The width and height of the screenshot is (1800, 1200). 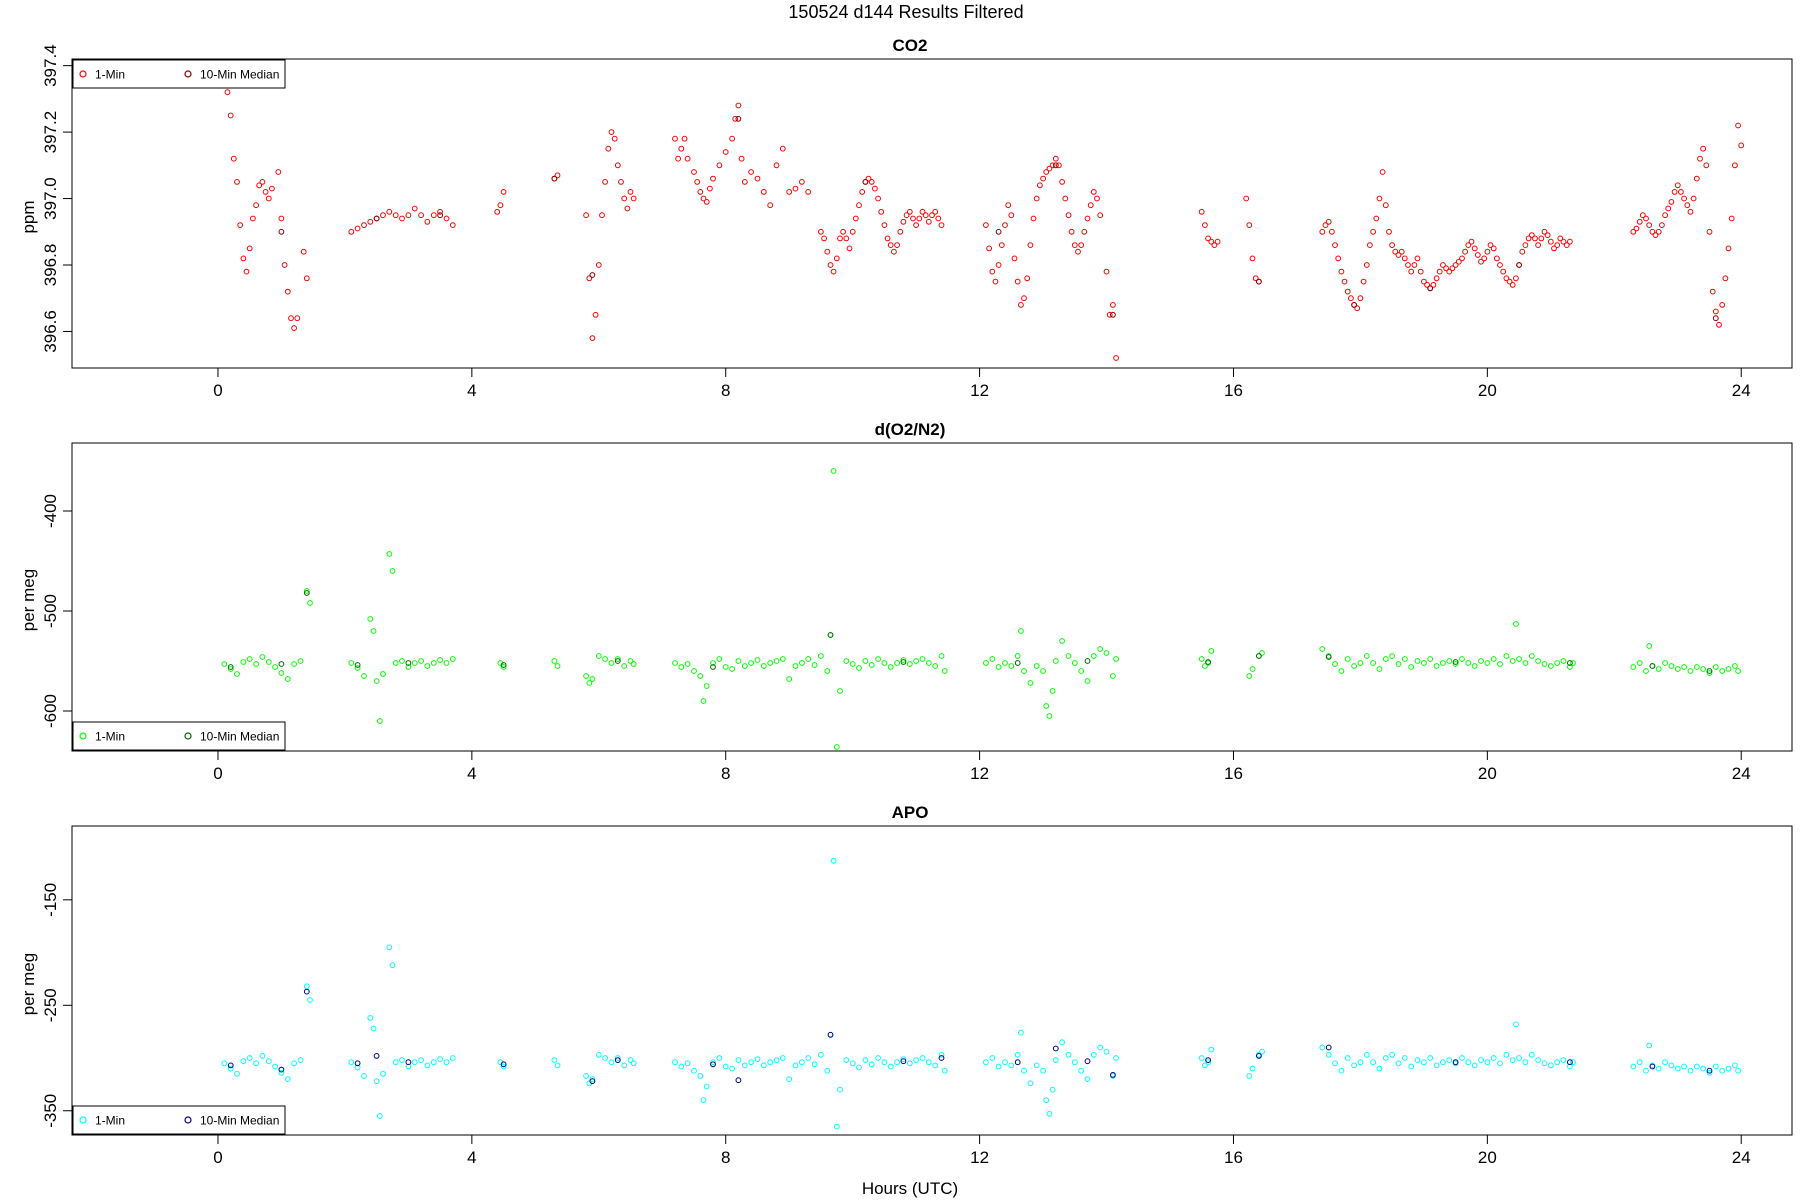 I want to click on o2n2-x-tick-label: 4, so click(x=471, y=773).